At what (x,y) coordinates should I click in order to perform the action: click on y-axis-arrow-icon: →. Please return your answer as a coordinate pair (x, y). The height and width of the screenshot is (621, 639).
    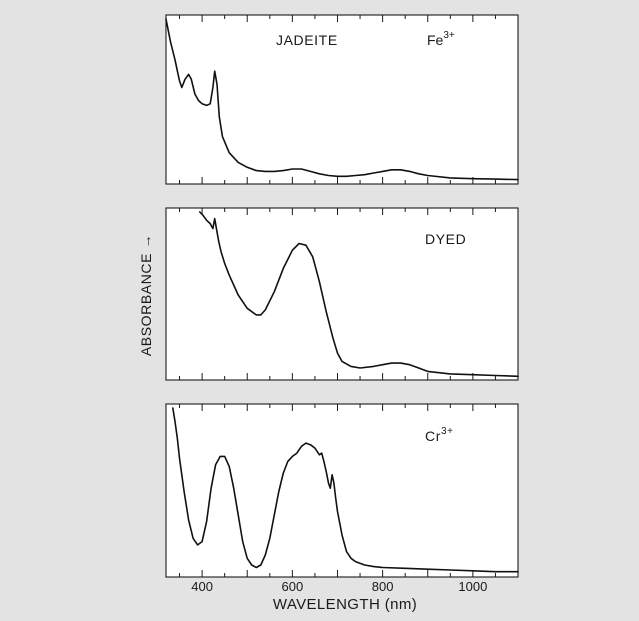
    Looking at the image, I should click on (146, 241).